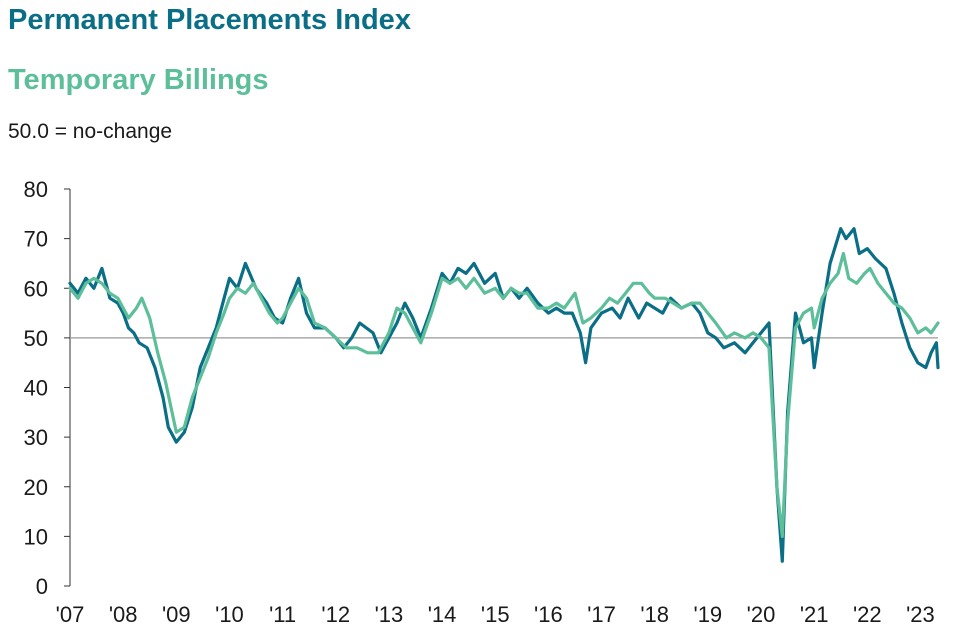  I want to click on chart-title: Permanent Placements Index, so click(209, 20).